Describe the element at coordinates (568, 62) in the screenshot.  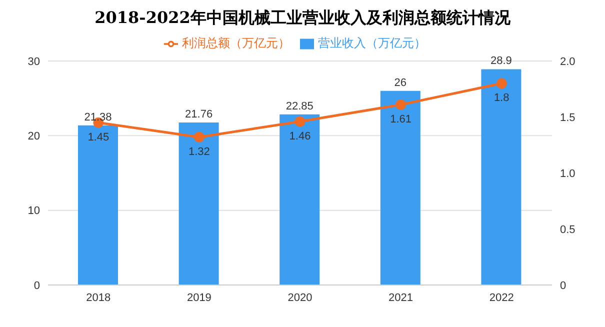
I see `y2-tick-label: 2.0` at that location.